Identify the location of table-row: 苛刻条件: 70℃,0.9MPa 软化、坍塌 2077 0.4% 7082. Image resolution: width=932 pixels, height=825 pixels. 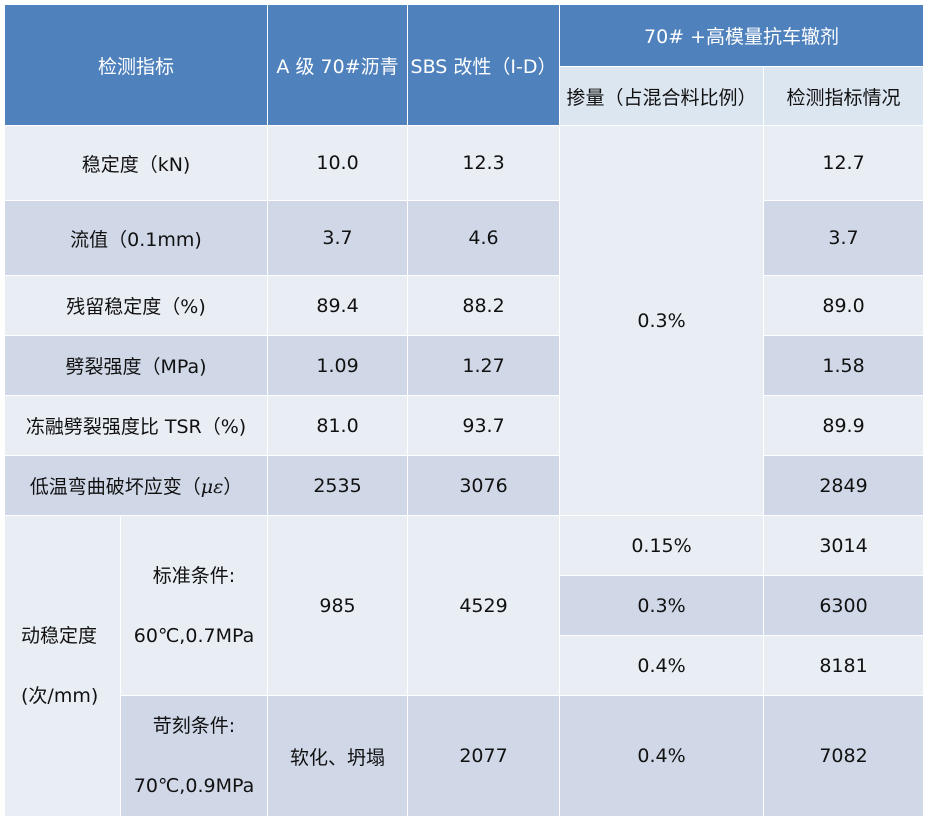
(464, 756).